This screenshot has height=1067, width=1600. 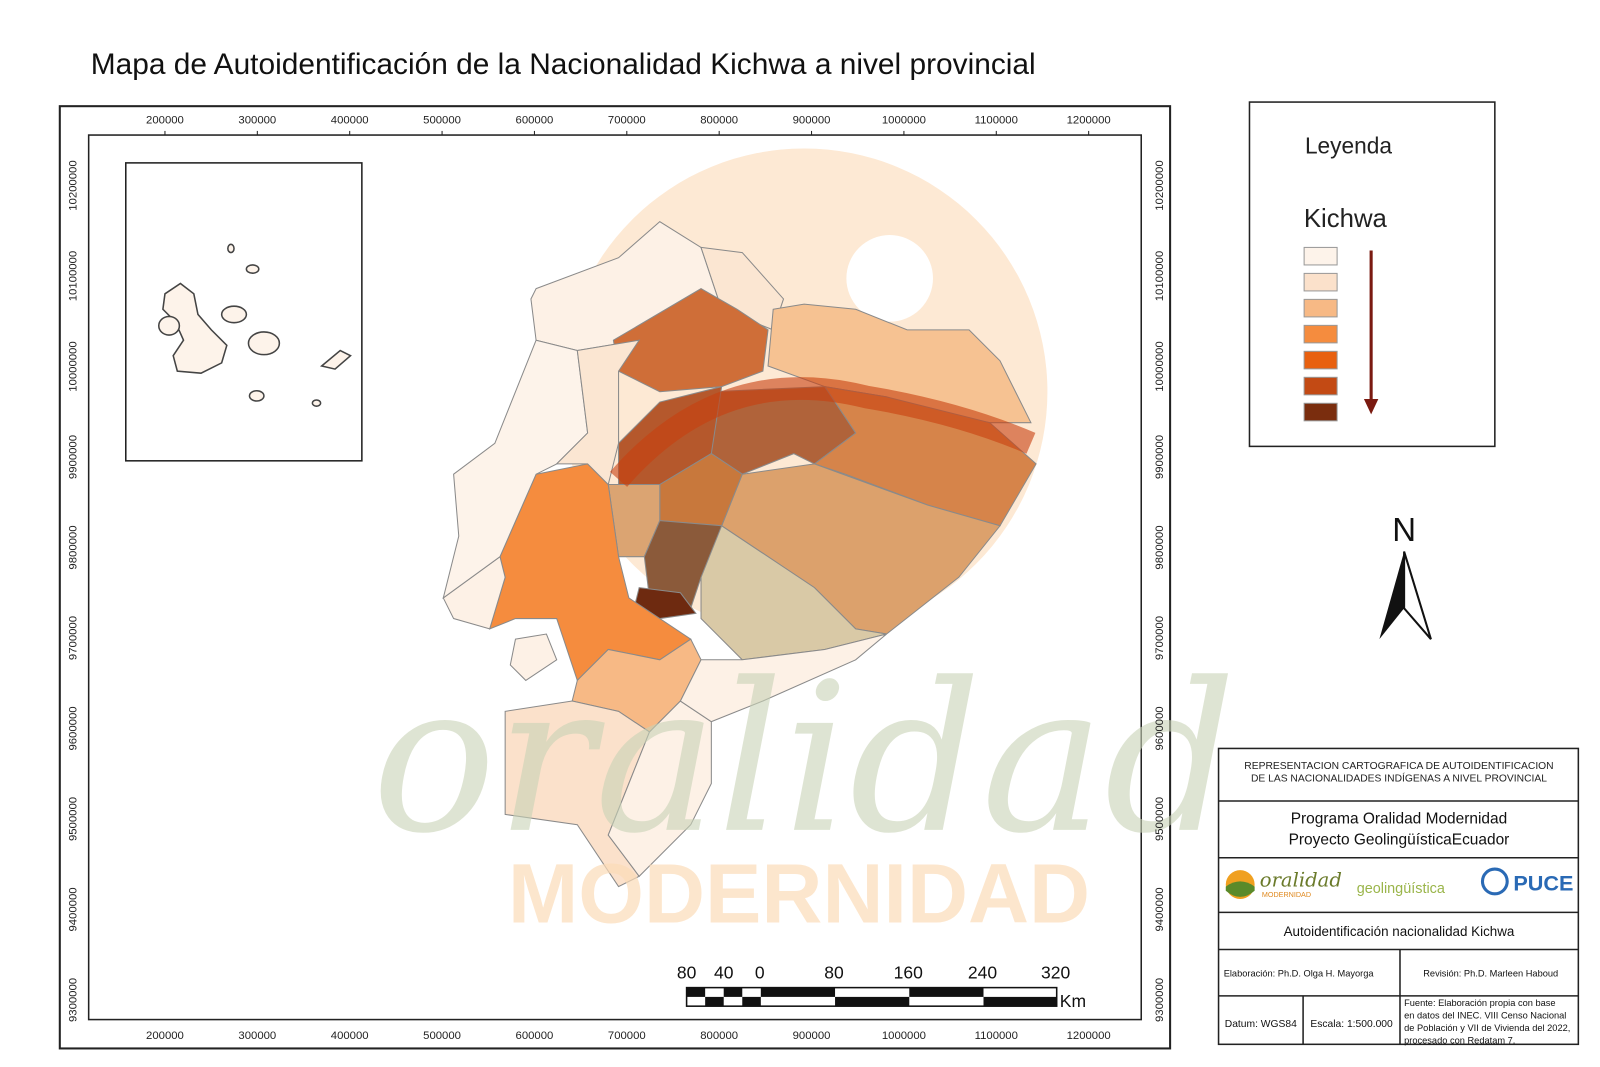 What do you see at coordinates (1459, 1040) in the screenshot?
I see `info-fuente: procesado con Redatam 7.` at bounding box center [1459, 1040].